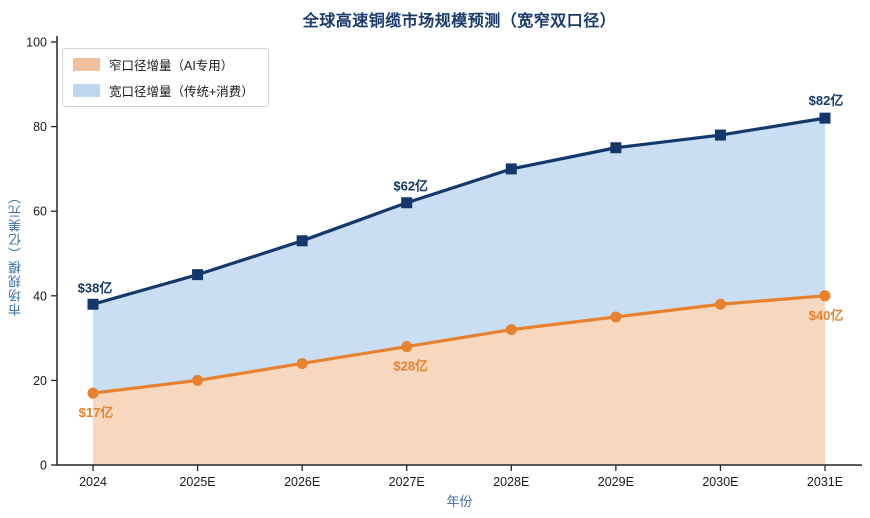  I want to click on x-tick-label-2029E: 2029E, so click(616, 482).